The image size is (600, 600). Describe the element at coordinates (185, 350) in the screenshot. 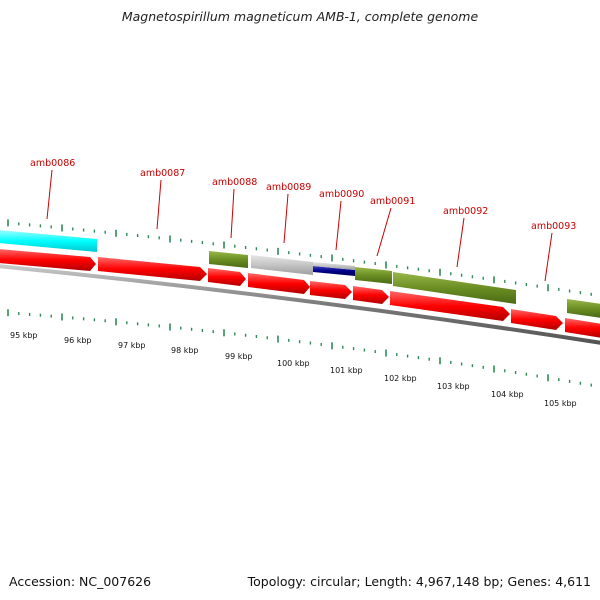

I see `kbp-label: 98 kbp` at that location.